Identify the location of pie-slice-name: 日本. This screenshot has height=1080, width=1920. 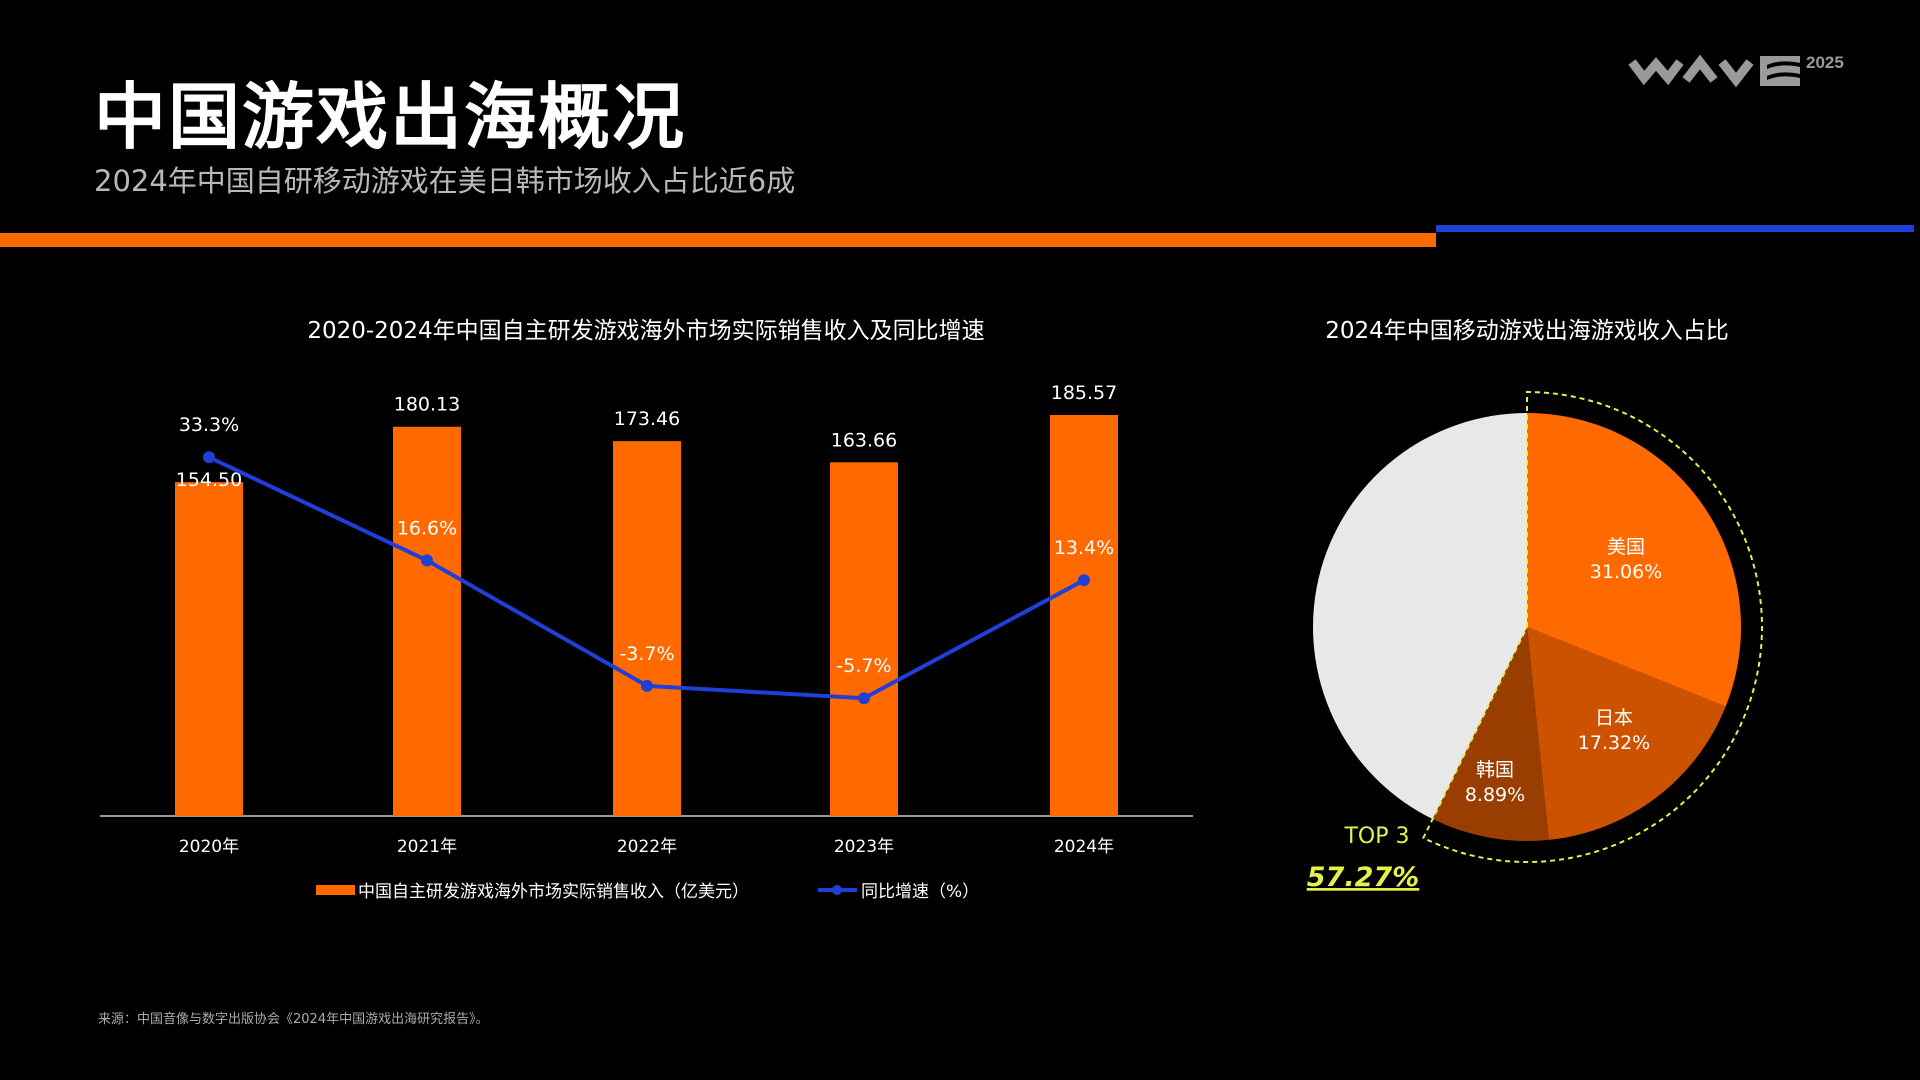
(1614, 718).